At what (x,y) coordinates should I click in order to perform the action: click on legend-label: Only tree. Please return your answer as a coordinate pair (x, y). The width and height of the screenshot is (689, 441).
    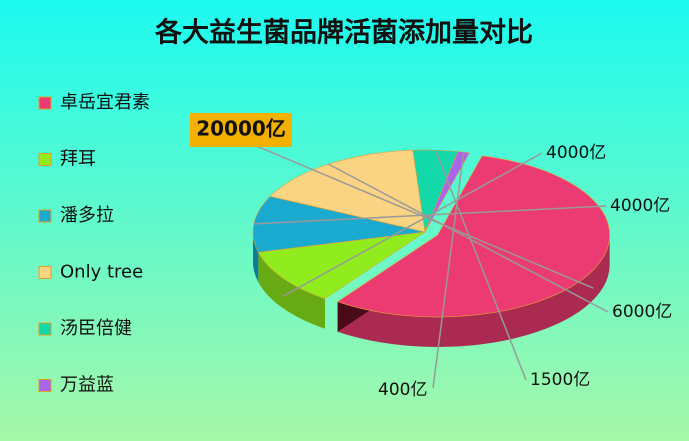
    Looking at the image, I should click on (101, 272).